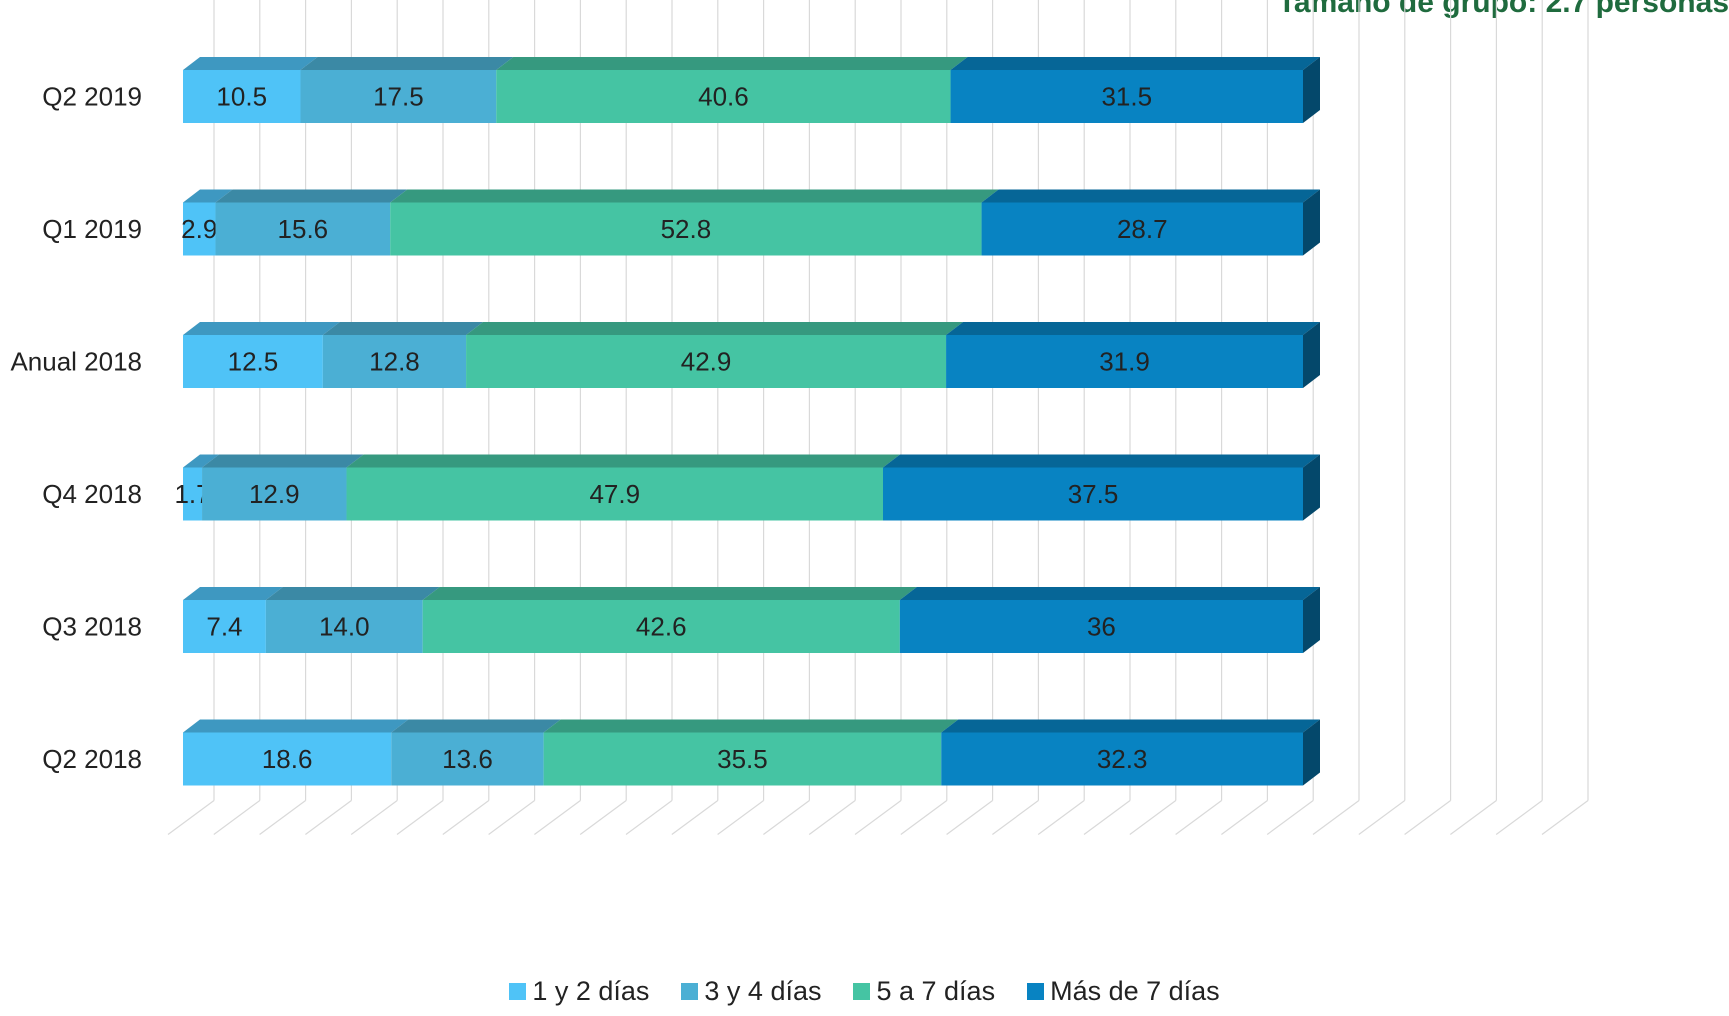 The width and height of the screenshot is (1729, 1016). I want to click on data-label-1-y-2-dias-q2-2018: 18.6, so click(287, 759).